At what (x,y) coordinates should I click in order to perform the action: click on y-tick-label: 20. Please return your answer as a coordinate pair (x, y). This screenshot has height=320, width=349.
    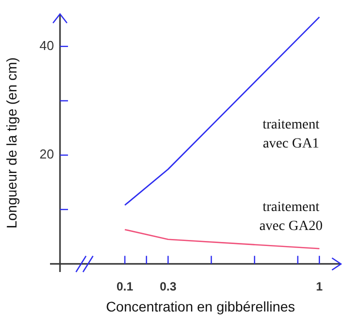
    Looking at the image, I should click on (47, 154).